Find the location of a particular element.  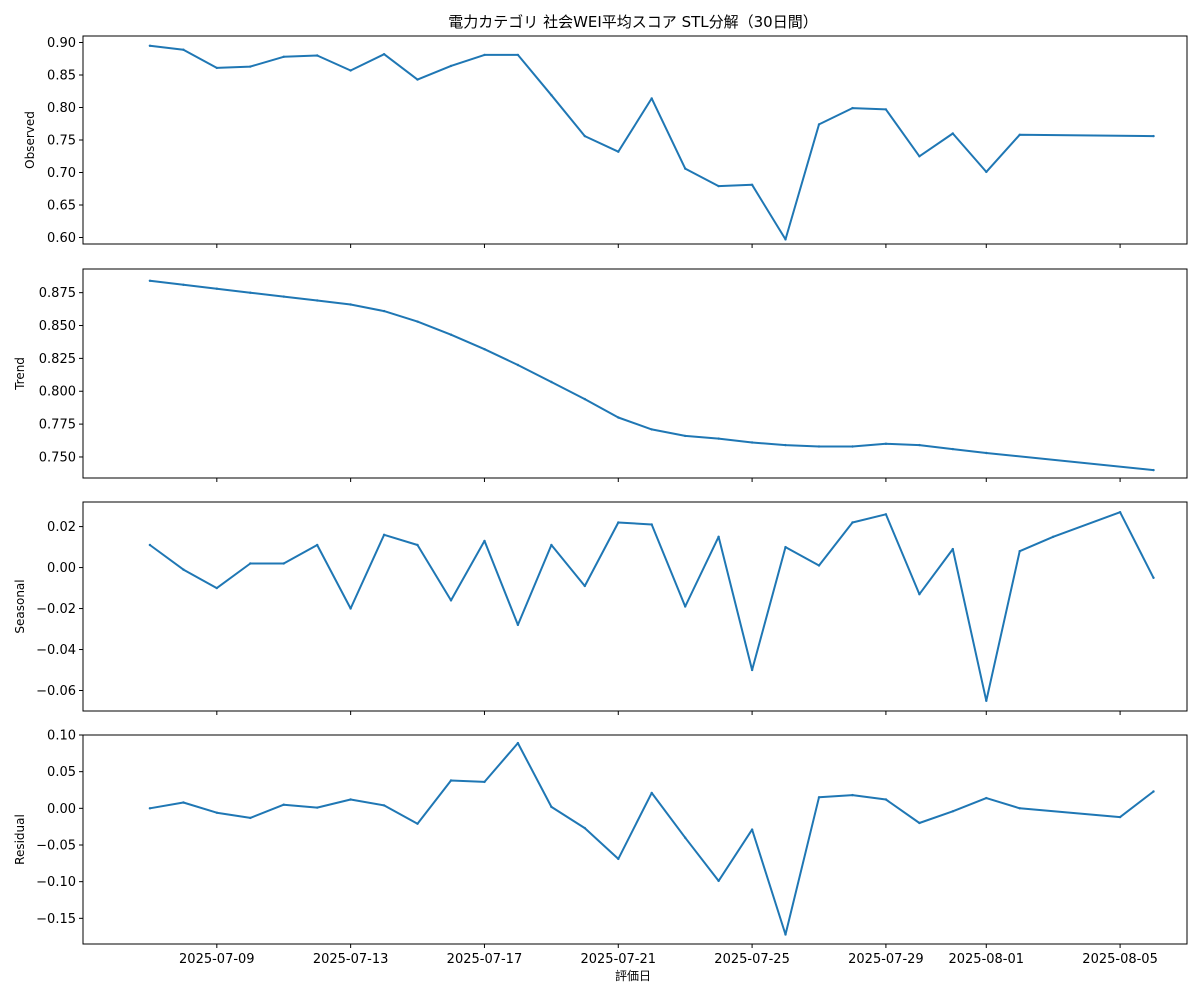

y-tick-label: 0.90 is located at coordinates (61, 43).